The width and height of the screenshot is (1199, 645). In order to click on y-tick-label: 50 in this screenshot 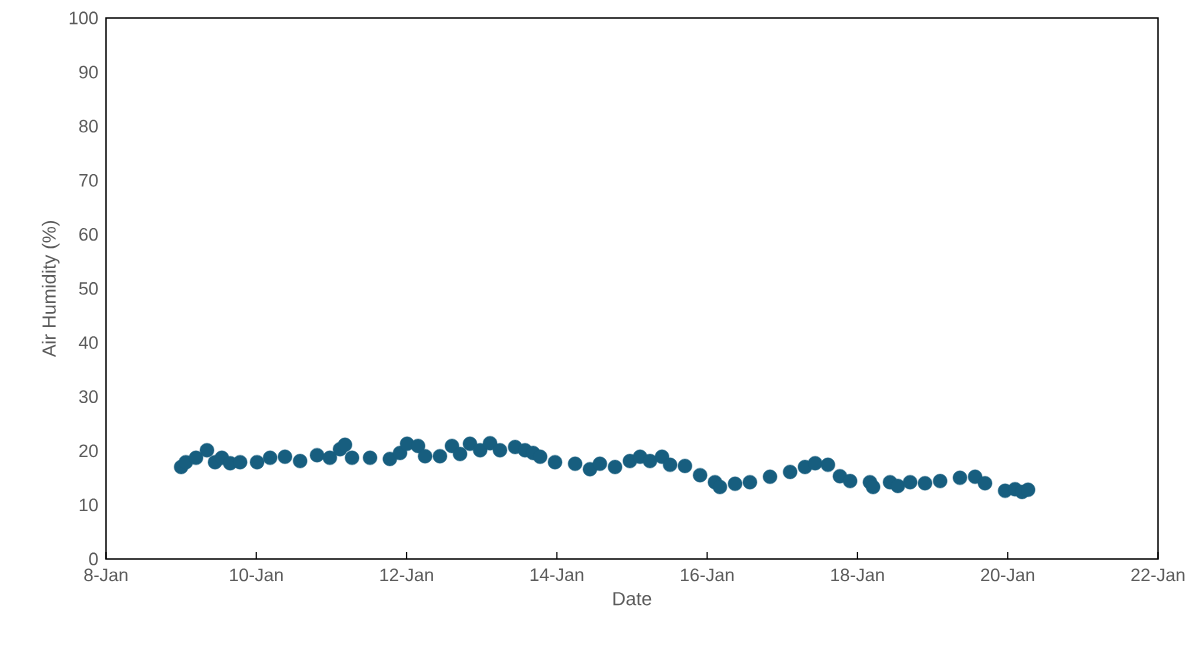, I will do `click(88, 288)`.